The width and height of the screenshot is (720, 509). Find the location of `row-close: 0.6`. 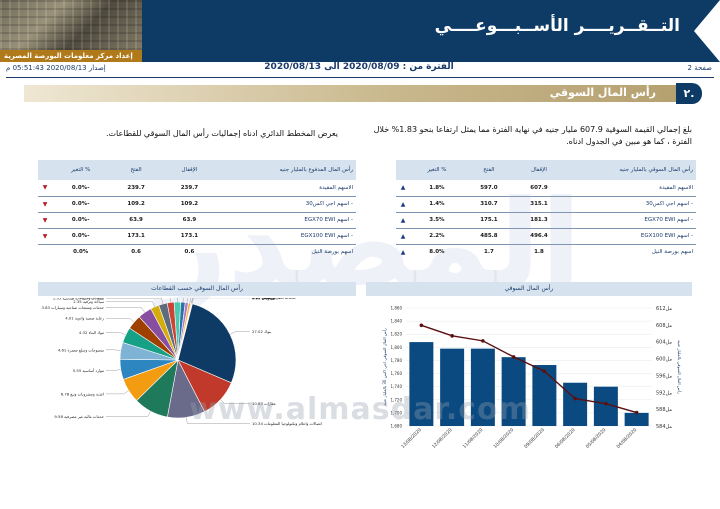

row-close: 0.6 is located at coordinates (189, 252).